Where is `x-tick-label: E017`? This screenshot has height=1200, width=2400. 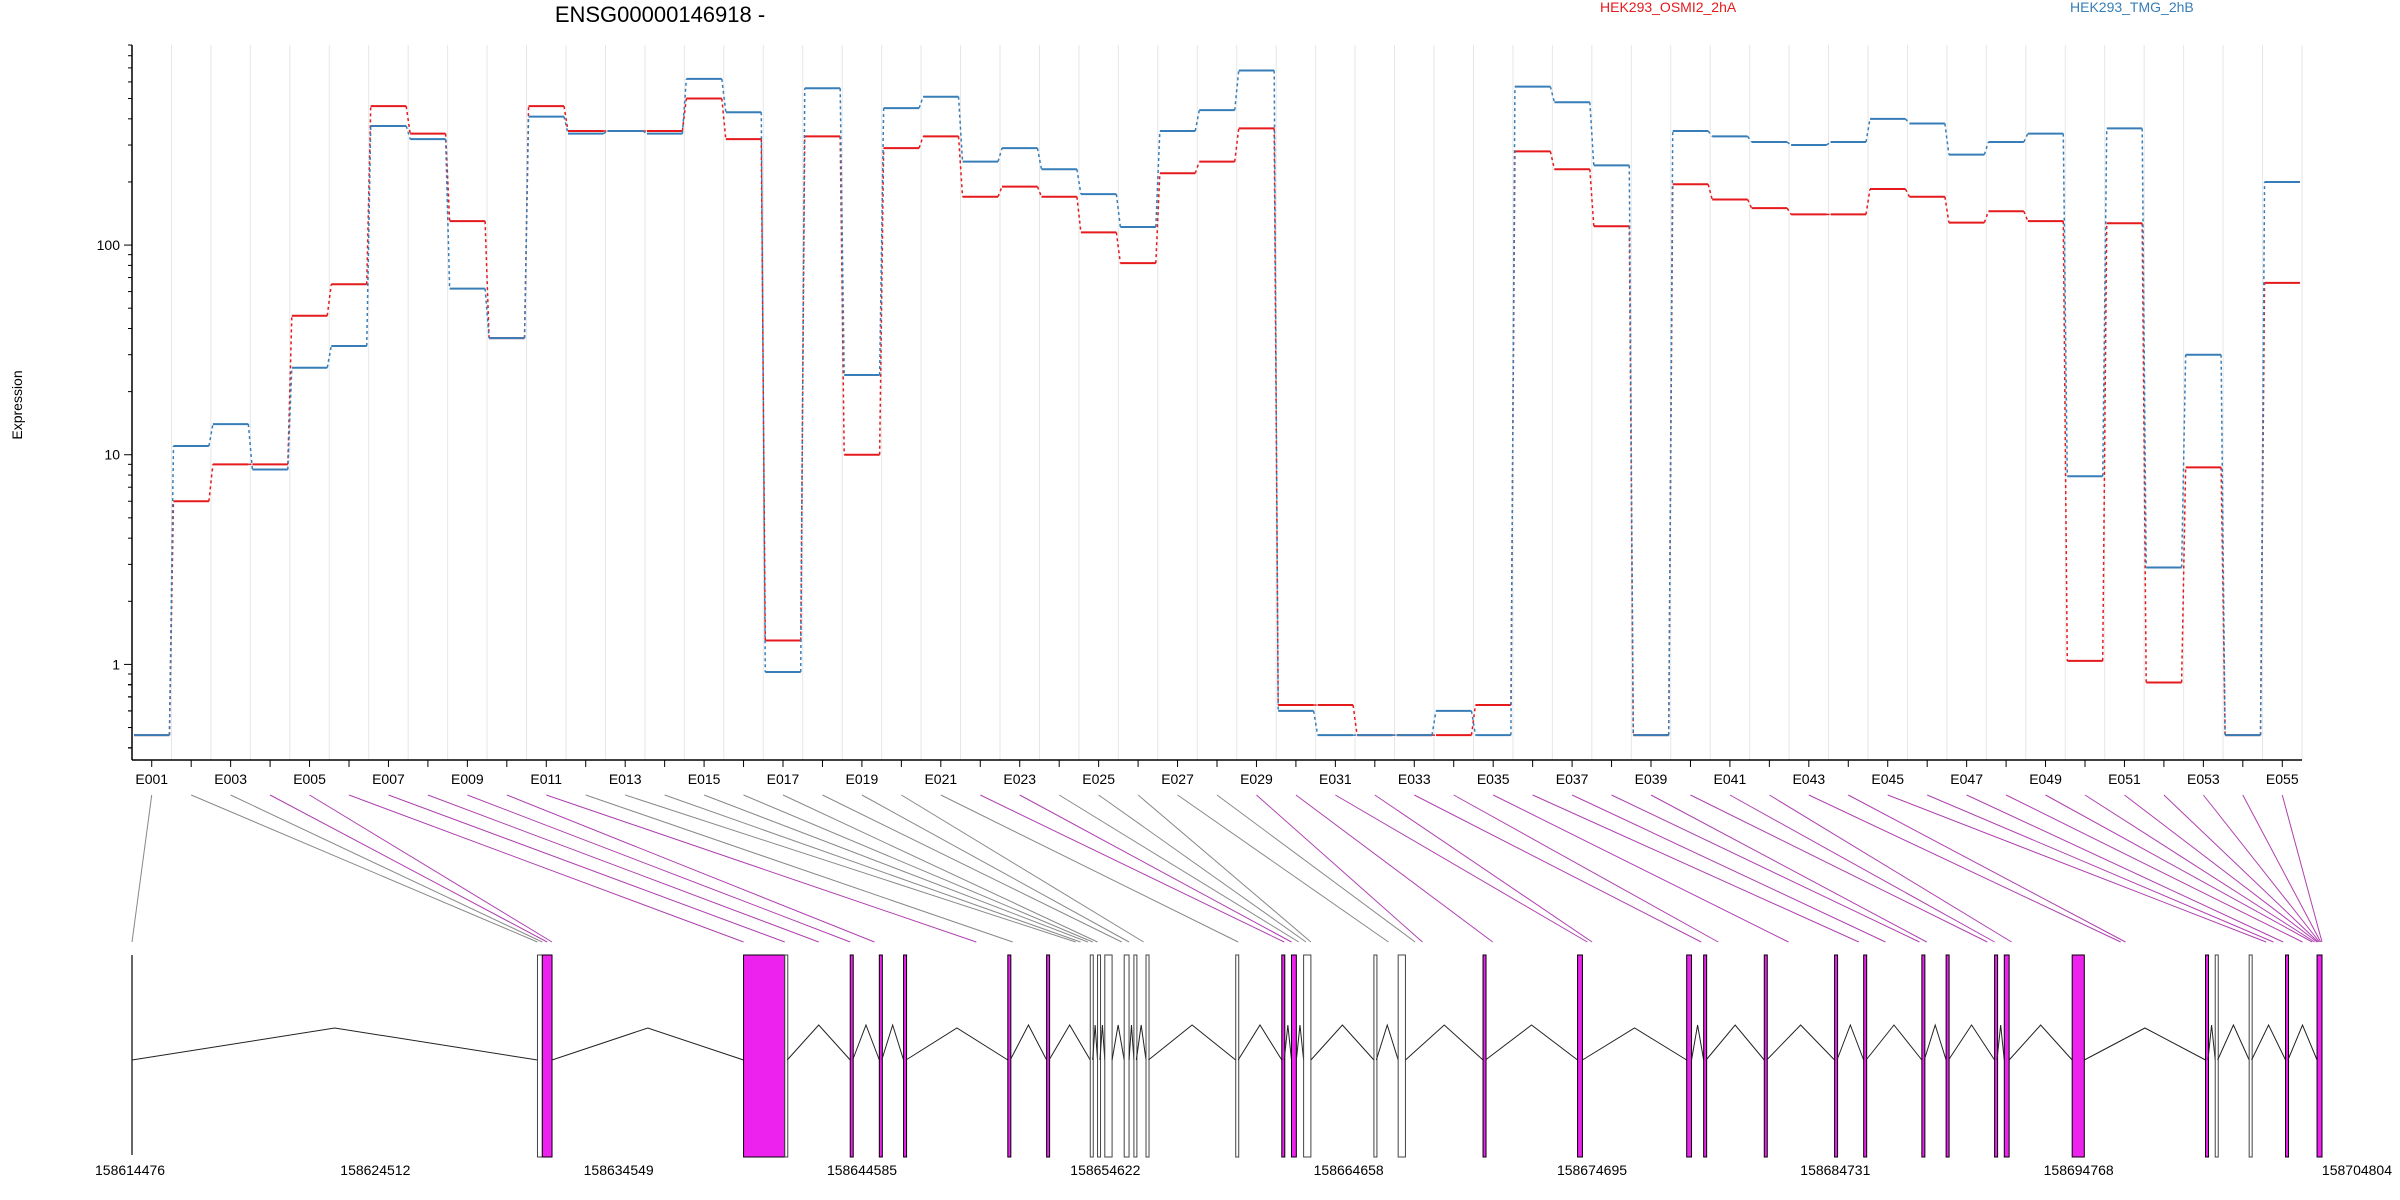
x-tick-label: E017 is located at coordinates (783, 779).